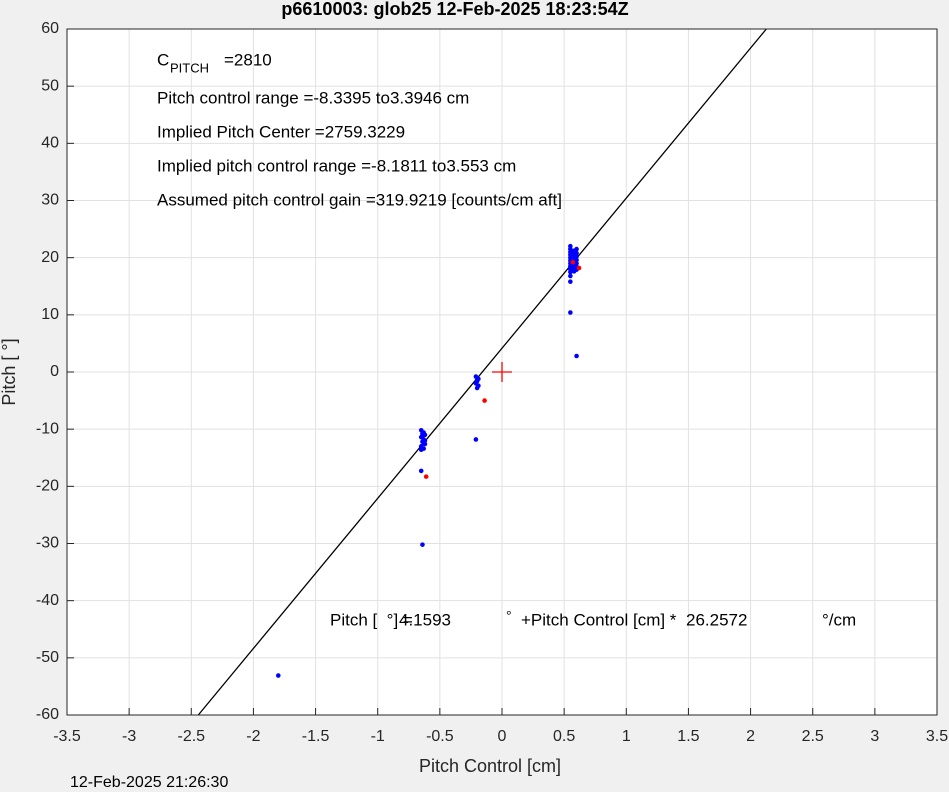 This screenshot has width=949, height=792. What do you see at coordinates (316, 736) in the screenshot?
I see `x-tick-label: -1.5` at bounding box center [316, 736].